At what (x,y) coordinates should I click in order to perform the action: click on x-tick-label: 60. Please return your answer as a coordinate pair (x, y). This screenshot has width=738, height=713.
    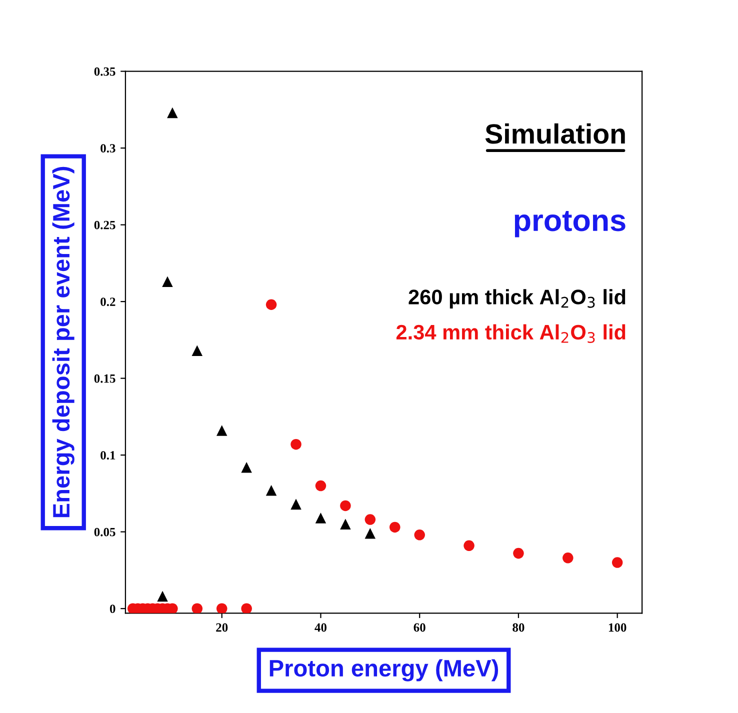
    Looking at the image, I should click on (420, 627).